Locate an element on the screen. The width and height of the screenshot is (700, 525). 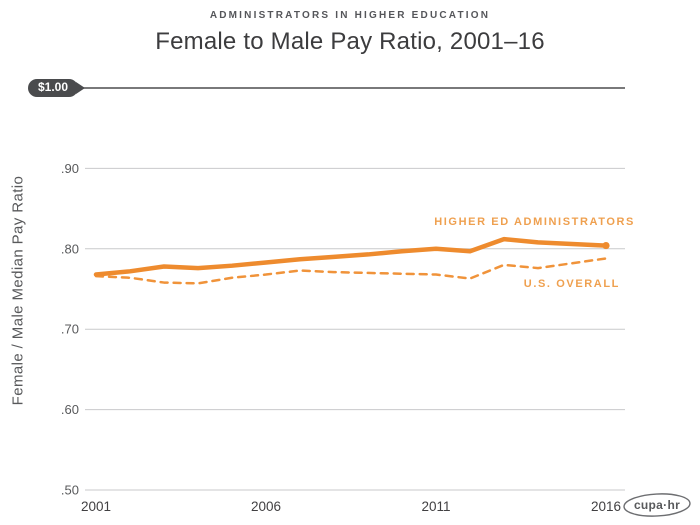
eyebrow-title: ADMINISTRATORS IN HIGHER EDUCATION is located at coordinates (350, 15).